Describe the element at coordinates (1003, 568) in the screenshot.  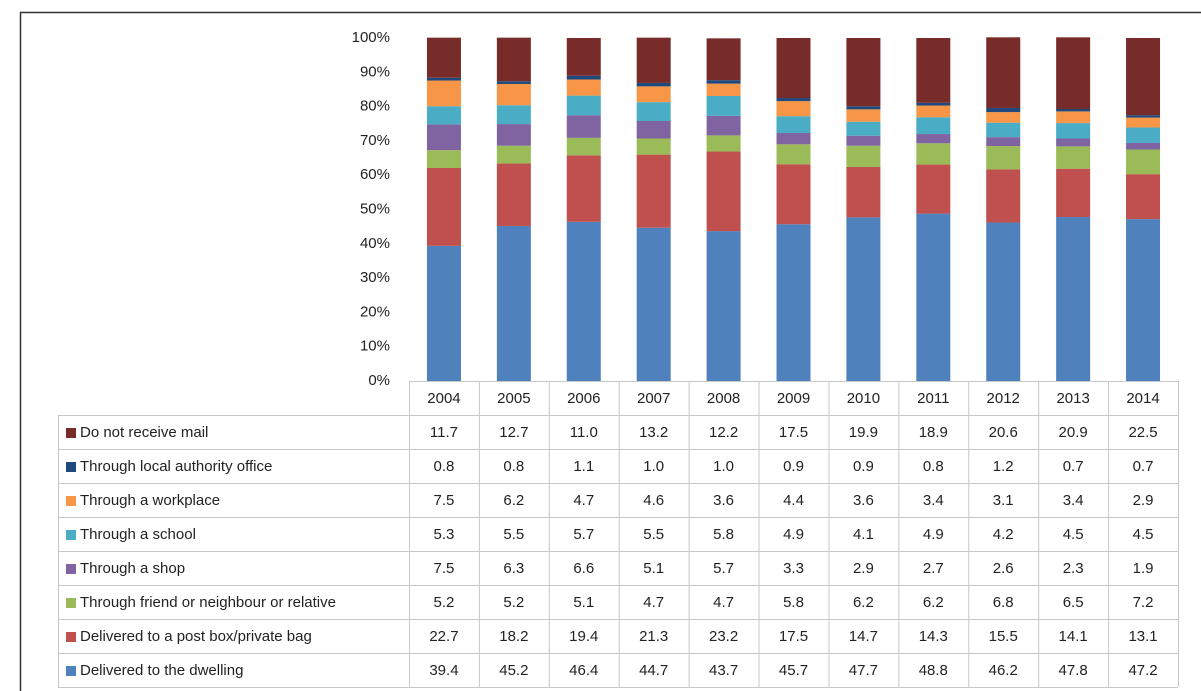
I see `table-cell: 2.6` at that location.